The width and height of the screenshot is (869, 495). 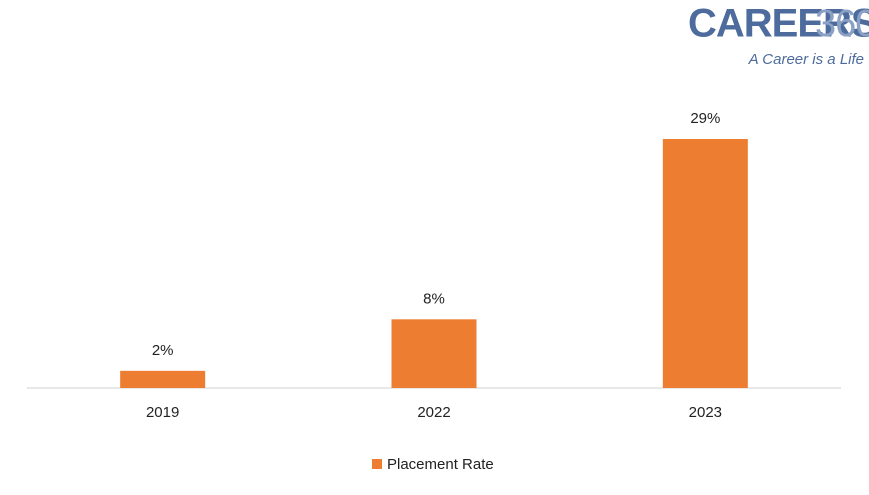 What do you see at coordinates (705, 412) in the screenshot?
I see `x-tick-label: 2023` at bounding box center [705, 412].